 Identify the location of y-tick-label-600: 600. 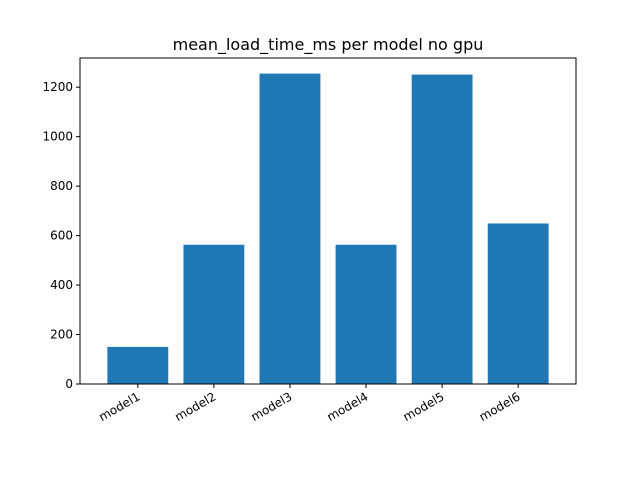
(61, 236).